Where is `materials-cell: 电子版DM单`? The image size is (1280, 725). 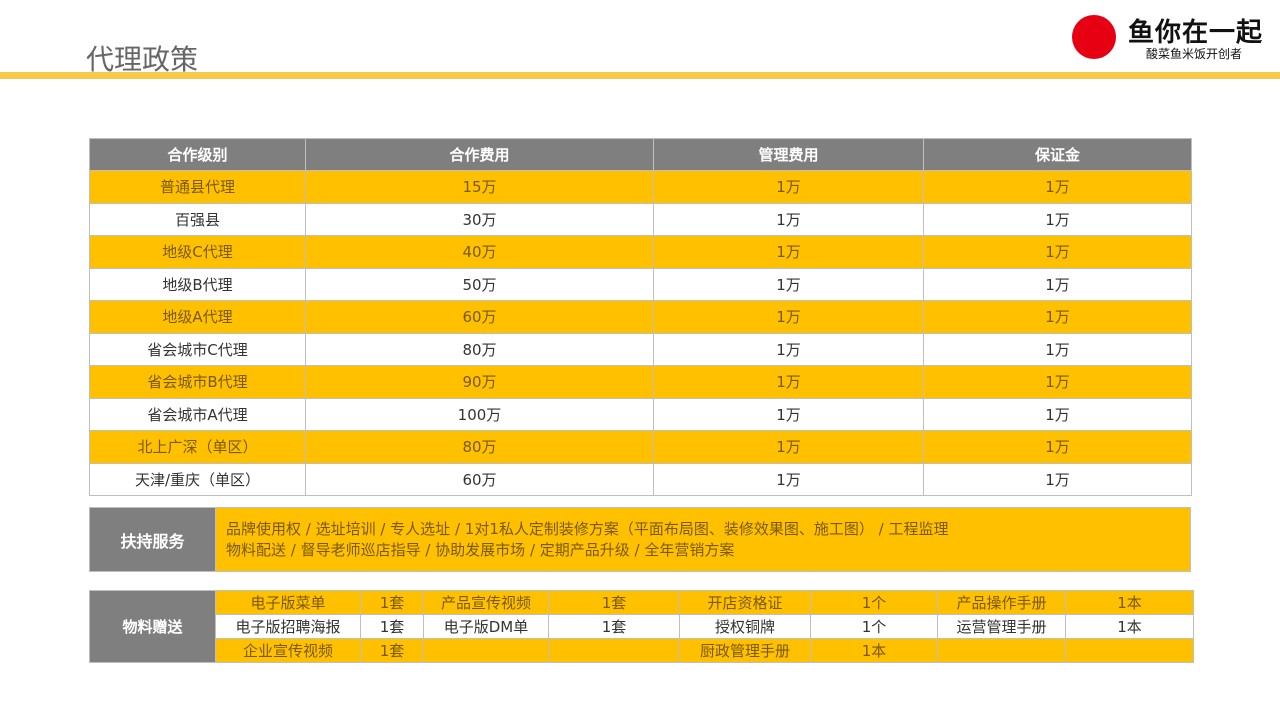
materials-cell: 电子版DM单 is located at coordinates (486, 626).